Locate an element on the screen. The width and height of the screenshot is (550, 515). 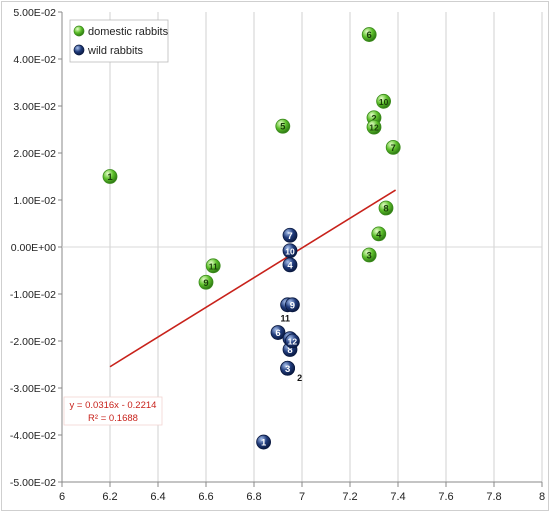
domestic-point-label: 1 is located at coordinates (110, 177).